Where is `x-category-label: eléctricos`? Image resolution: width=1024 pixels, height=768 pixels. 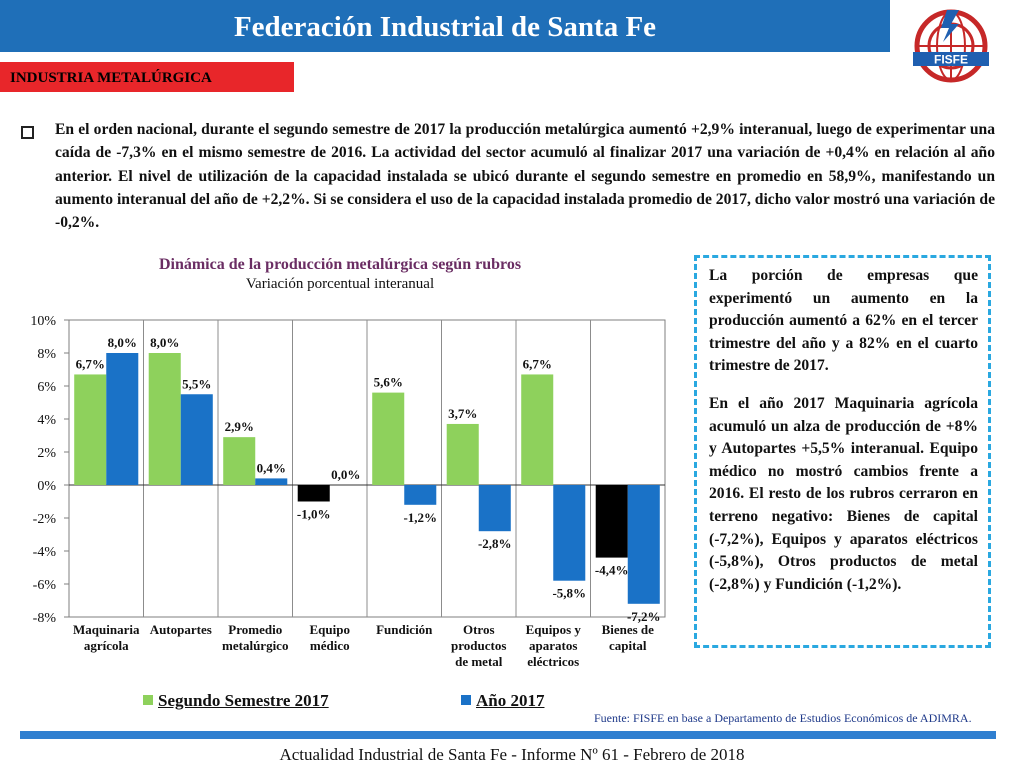 x-category-label: eléctricos is located at coordinates (553, 661).